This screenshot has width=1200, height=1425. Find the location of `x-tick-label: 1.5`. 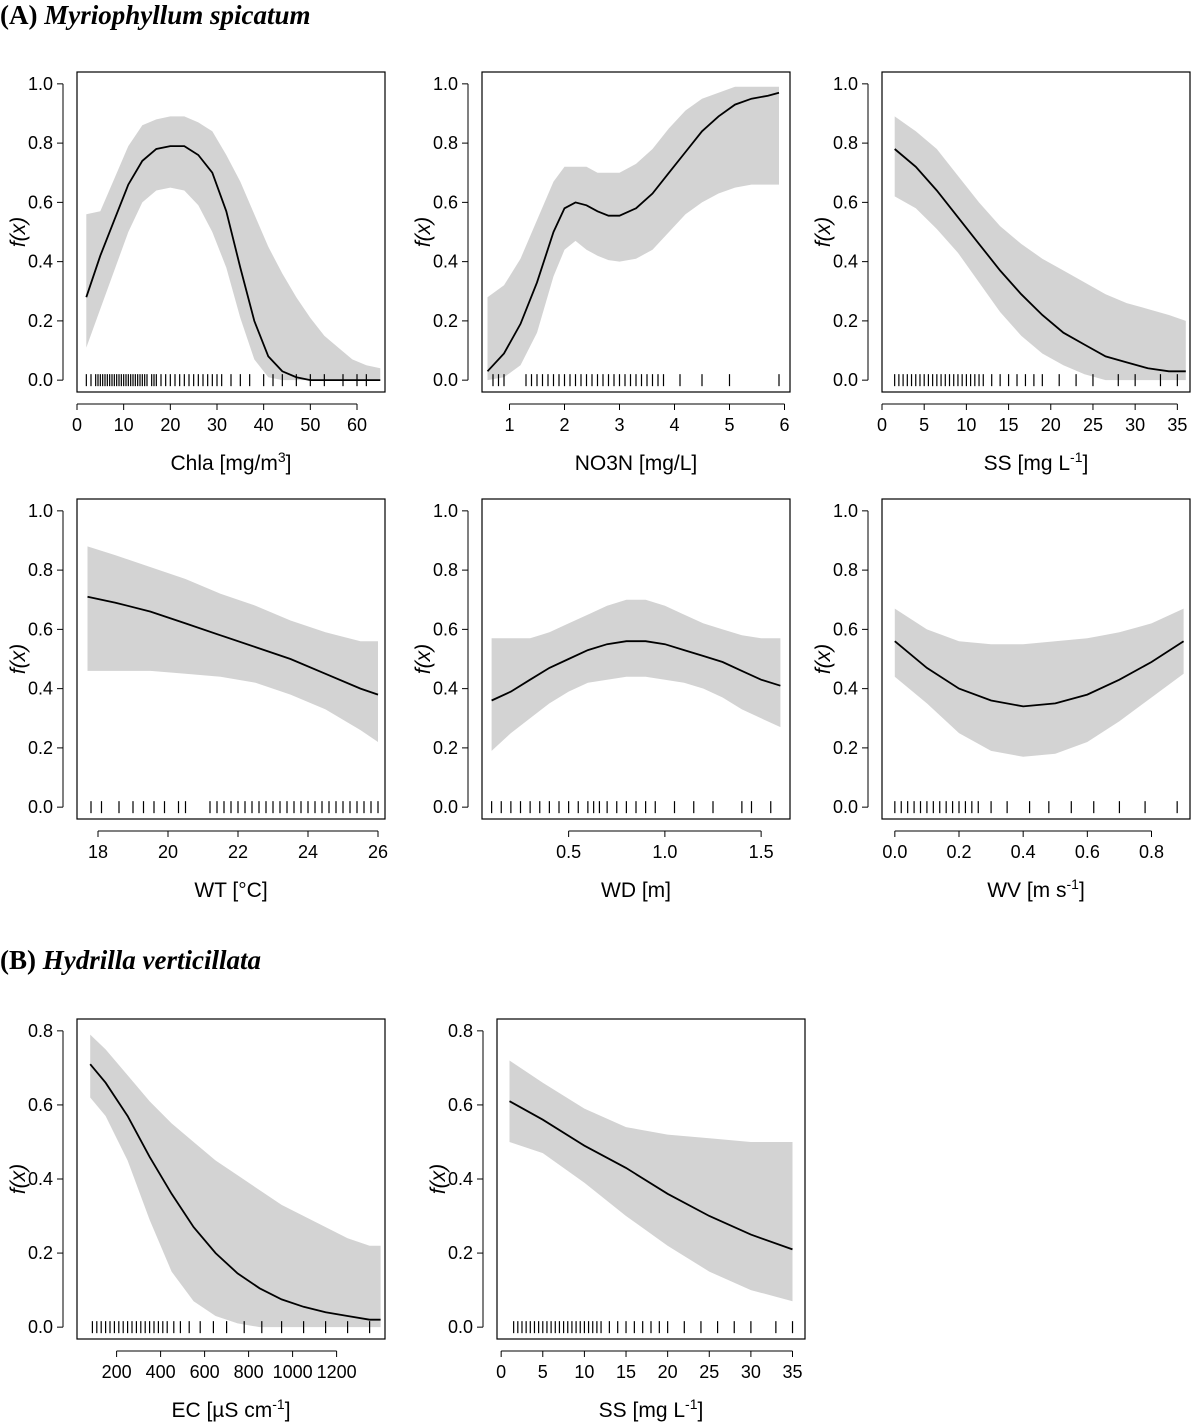

x-tick-label: 1.5 is located at coordinates (761, 852).